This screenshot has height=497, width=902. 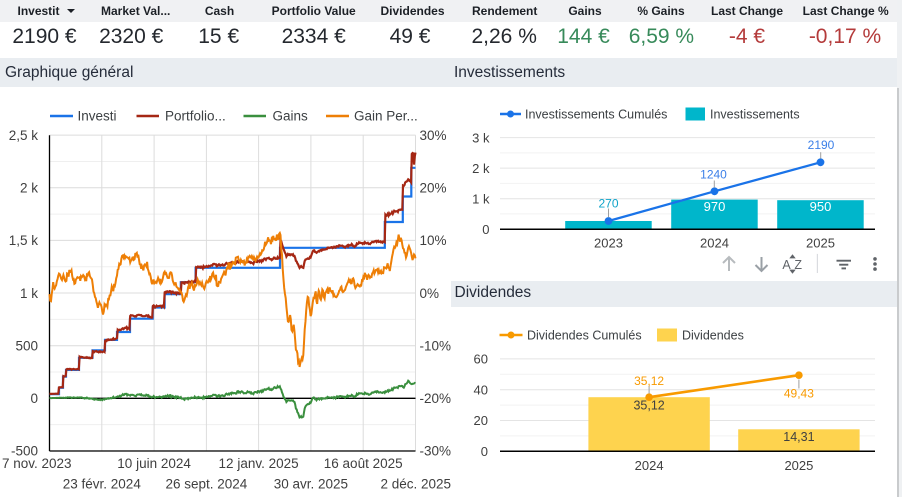 I want to click on svg-text: Dividendes, so click(x=713, y=335).